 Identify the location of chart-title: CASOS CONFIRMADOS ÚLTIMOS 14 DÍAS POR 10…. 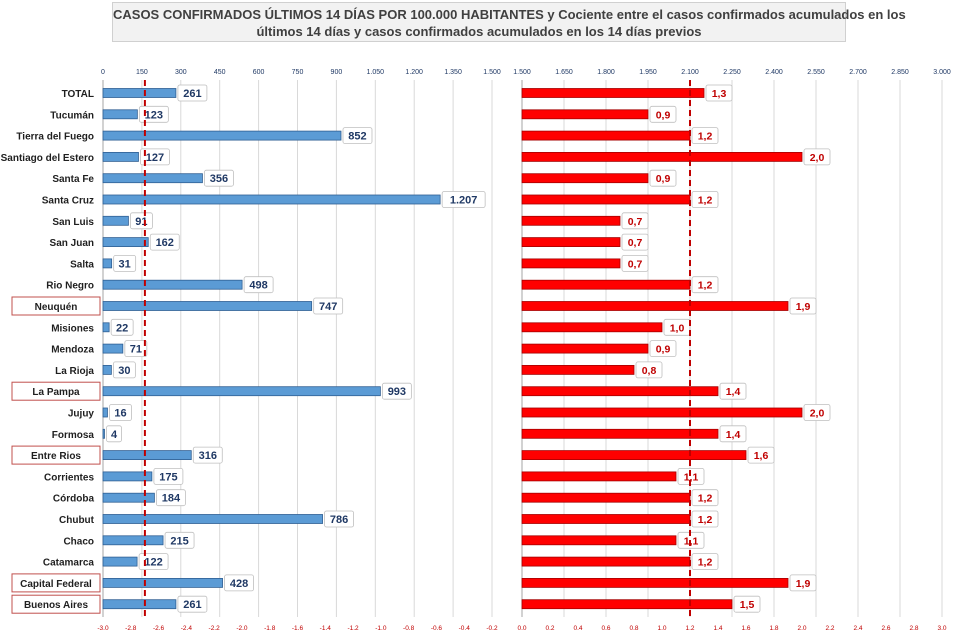
(509, 22).